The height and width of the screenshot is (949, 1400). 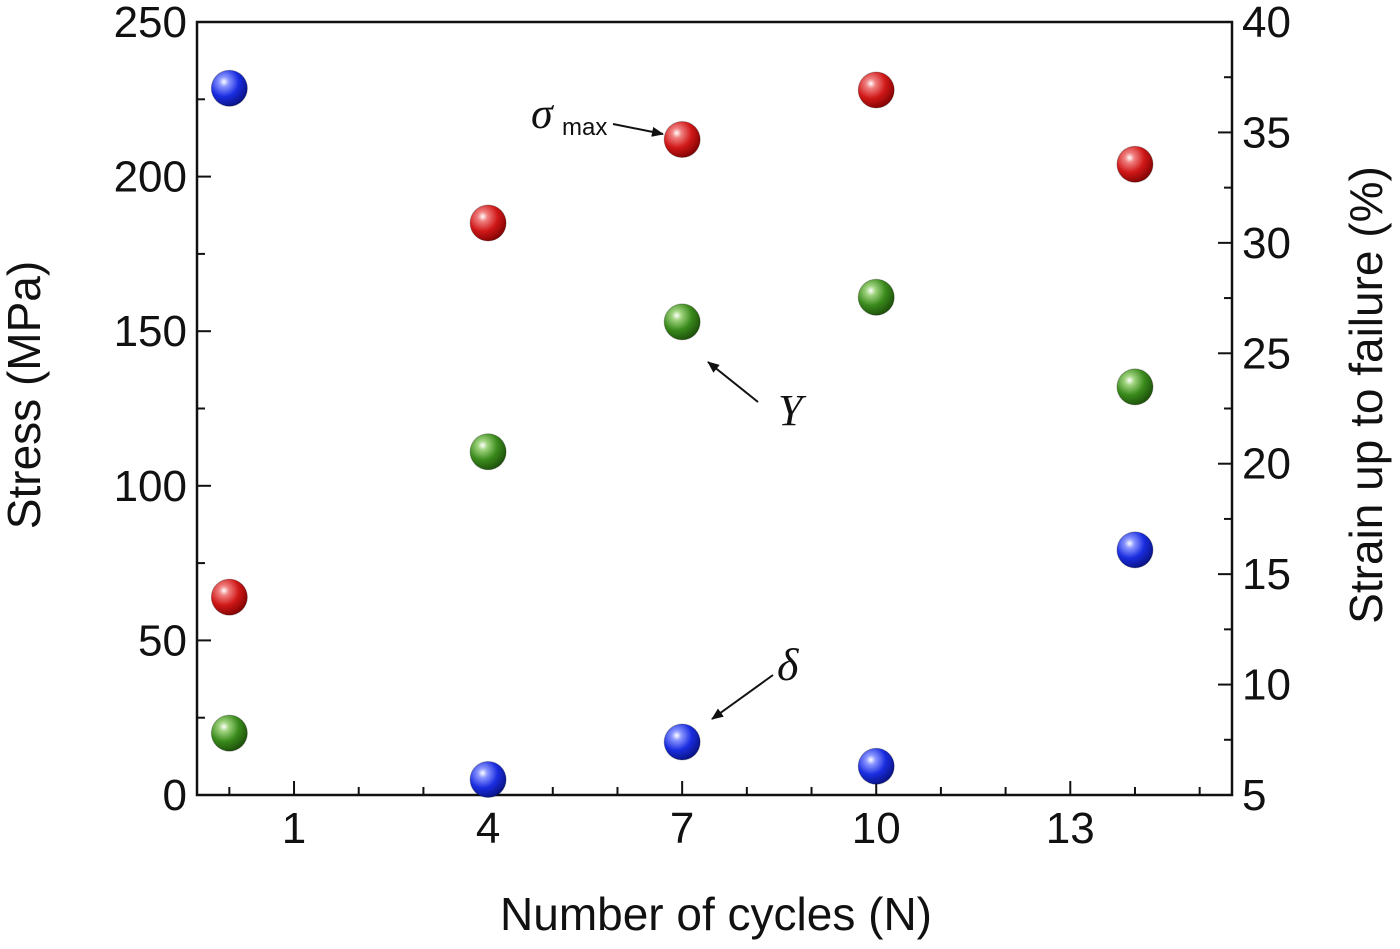 What do you see at coordinates (1366, 395) in the screenshot?
I see `right-y-axis-title: Strain up to failure (%)` at bounding box center [1366, 395].